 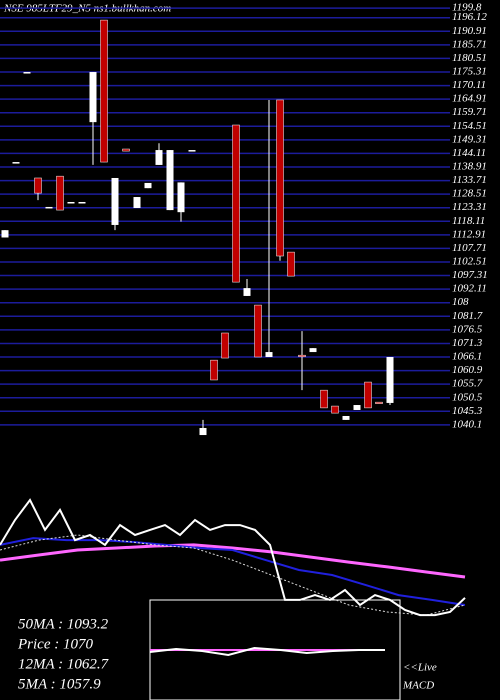 I want to click on y-tick-label: 1196.12, so click(x=469, y=17).